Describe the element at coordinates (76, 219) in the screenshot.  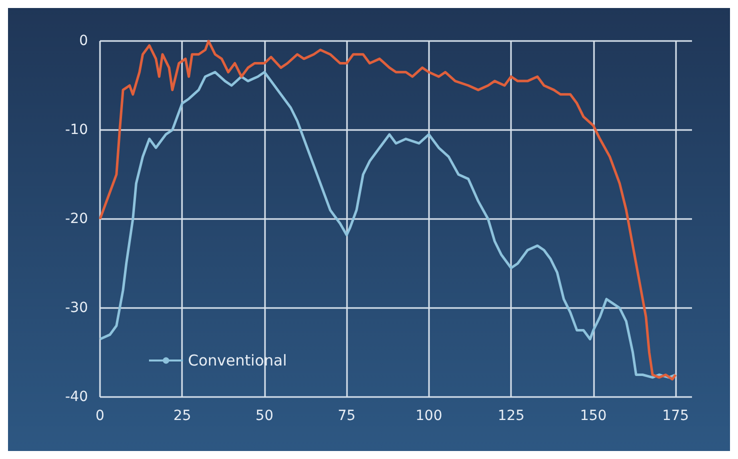
I see `y-tick-label: -20` at that location.